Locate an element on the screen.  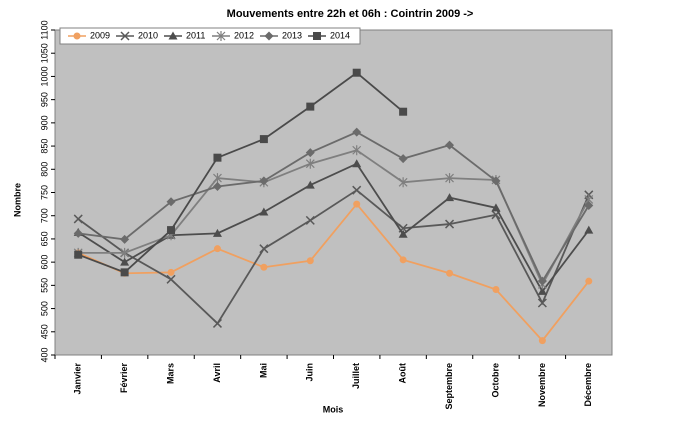
x-tick-label: Septembre is located at coordinates (449, 386).